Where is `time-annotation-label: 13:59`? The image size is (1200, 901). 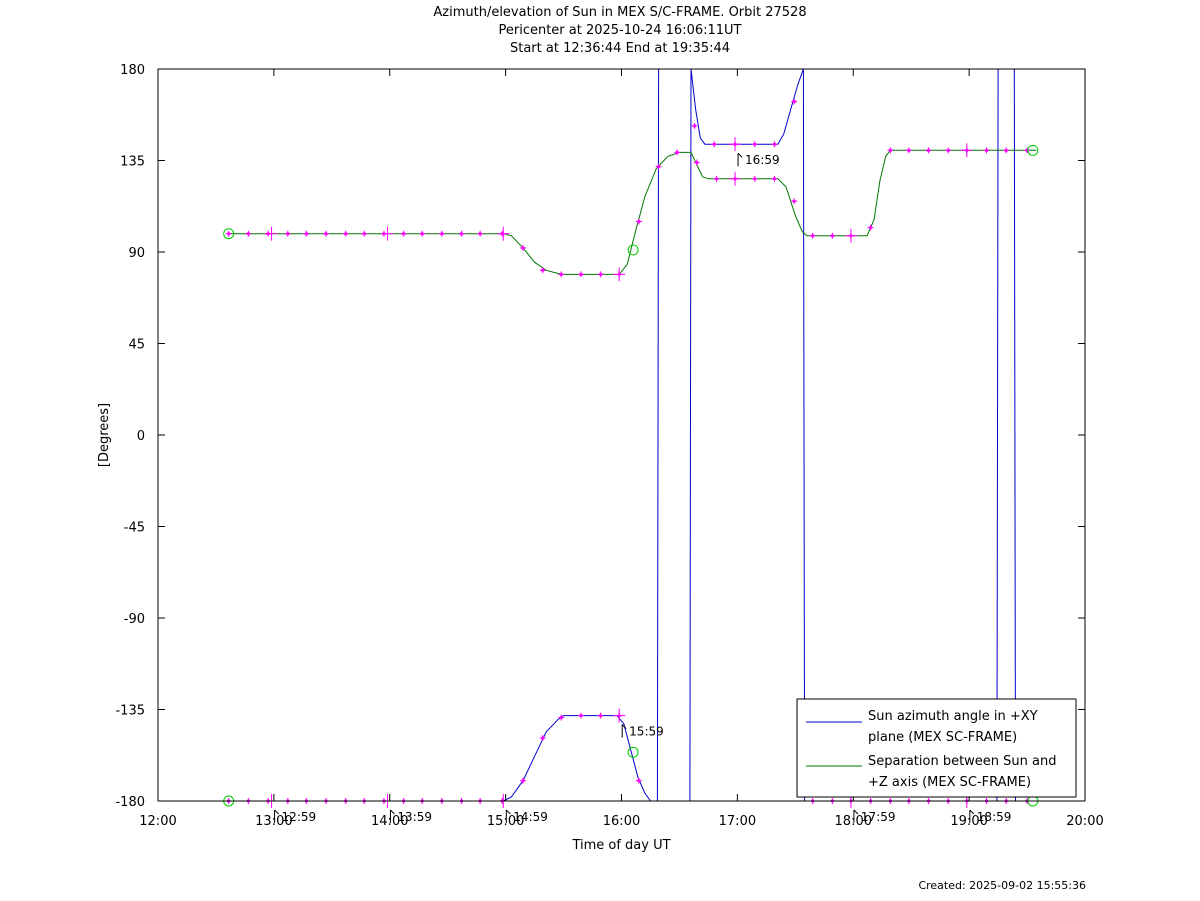 time-annotation-label: 13:59 is located at coordinates (414, 817).